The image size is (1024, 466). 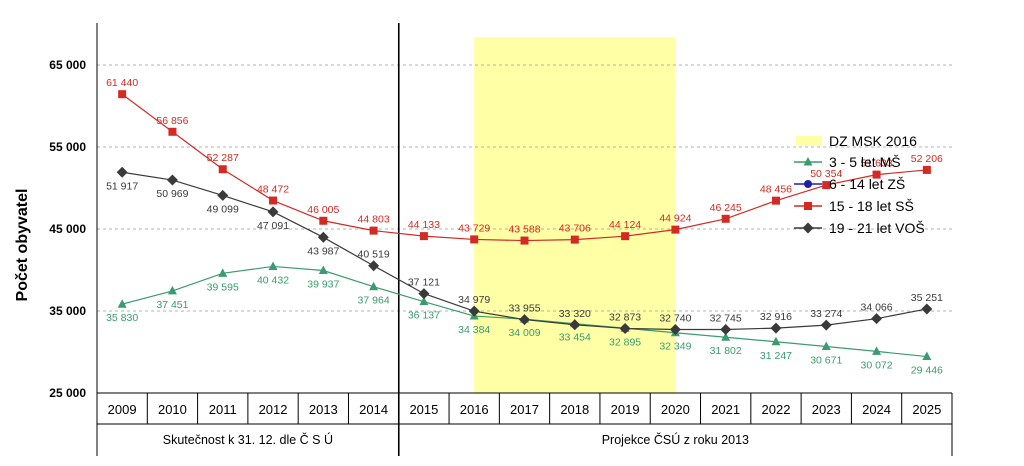 I want to click on data-label: 46 245, so click(x=726, y=208).